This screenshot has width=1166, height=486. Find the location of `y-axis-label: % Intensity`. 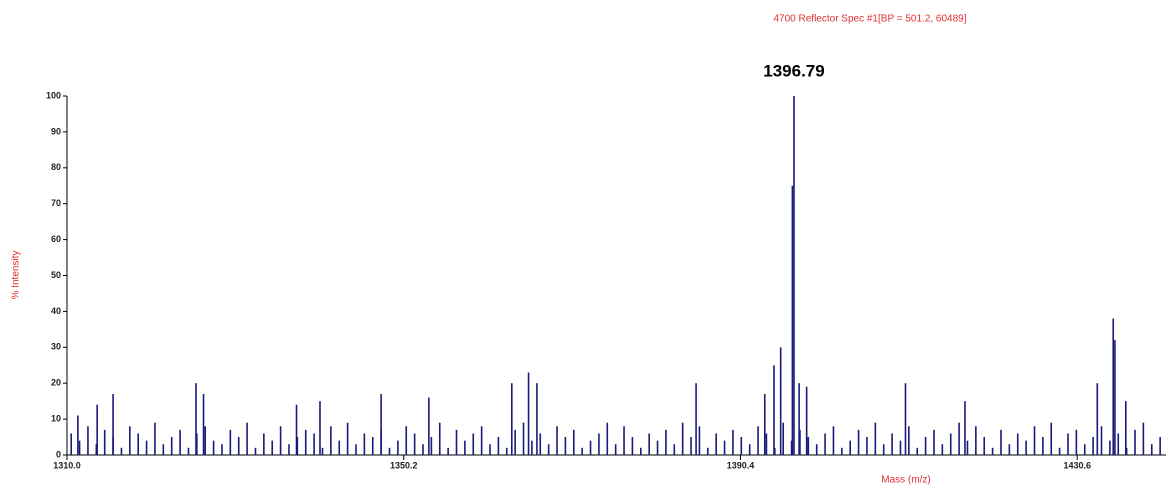

y-axis-label: % Intensity is located at coordinates (16, 275).